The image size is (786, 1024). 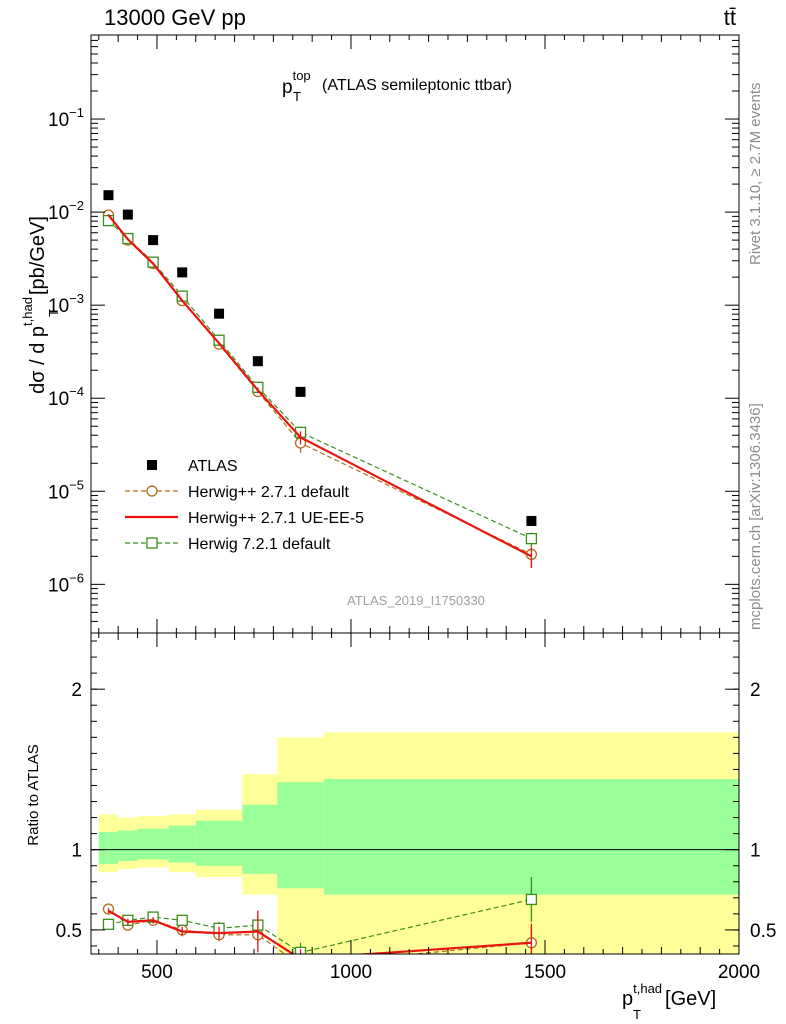 I want to click on y-tick-label: 10⁻¹, so click(x=66, y=118).